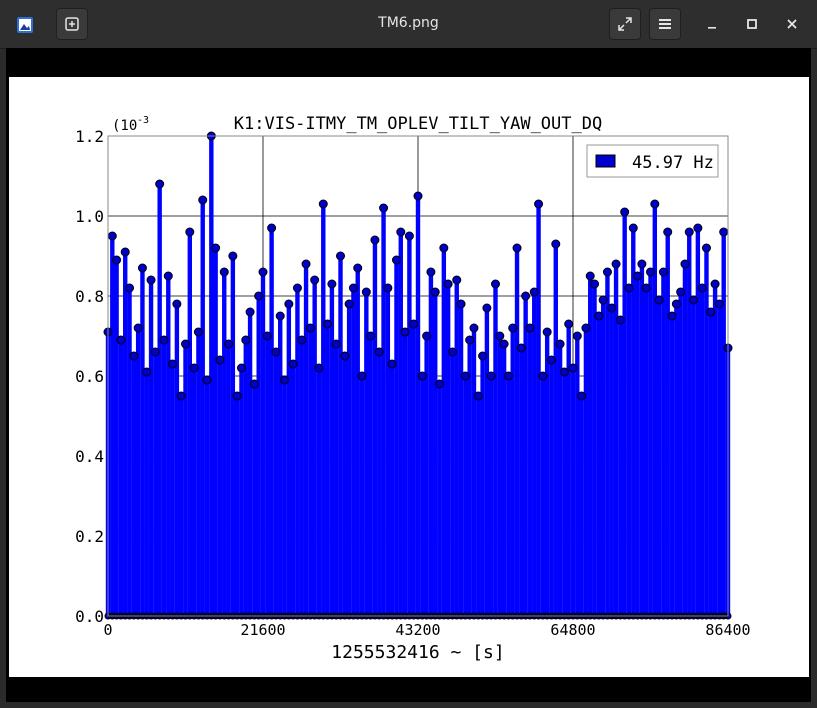 Image resolution: width=817 pixels, height=708 pixels. Describe the element at coordinates (652, 161) in the screenshot. I see `legend: 45.97 Hz` at that location.